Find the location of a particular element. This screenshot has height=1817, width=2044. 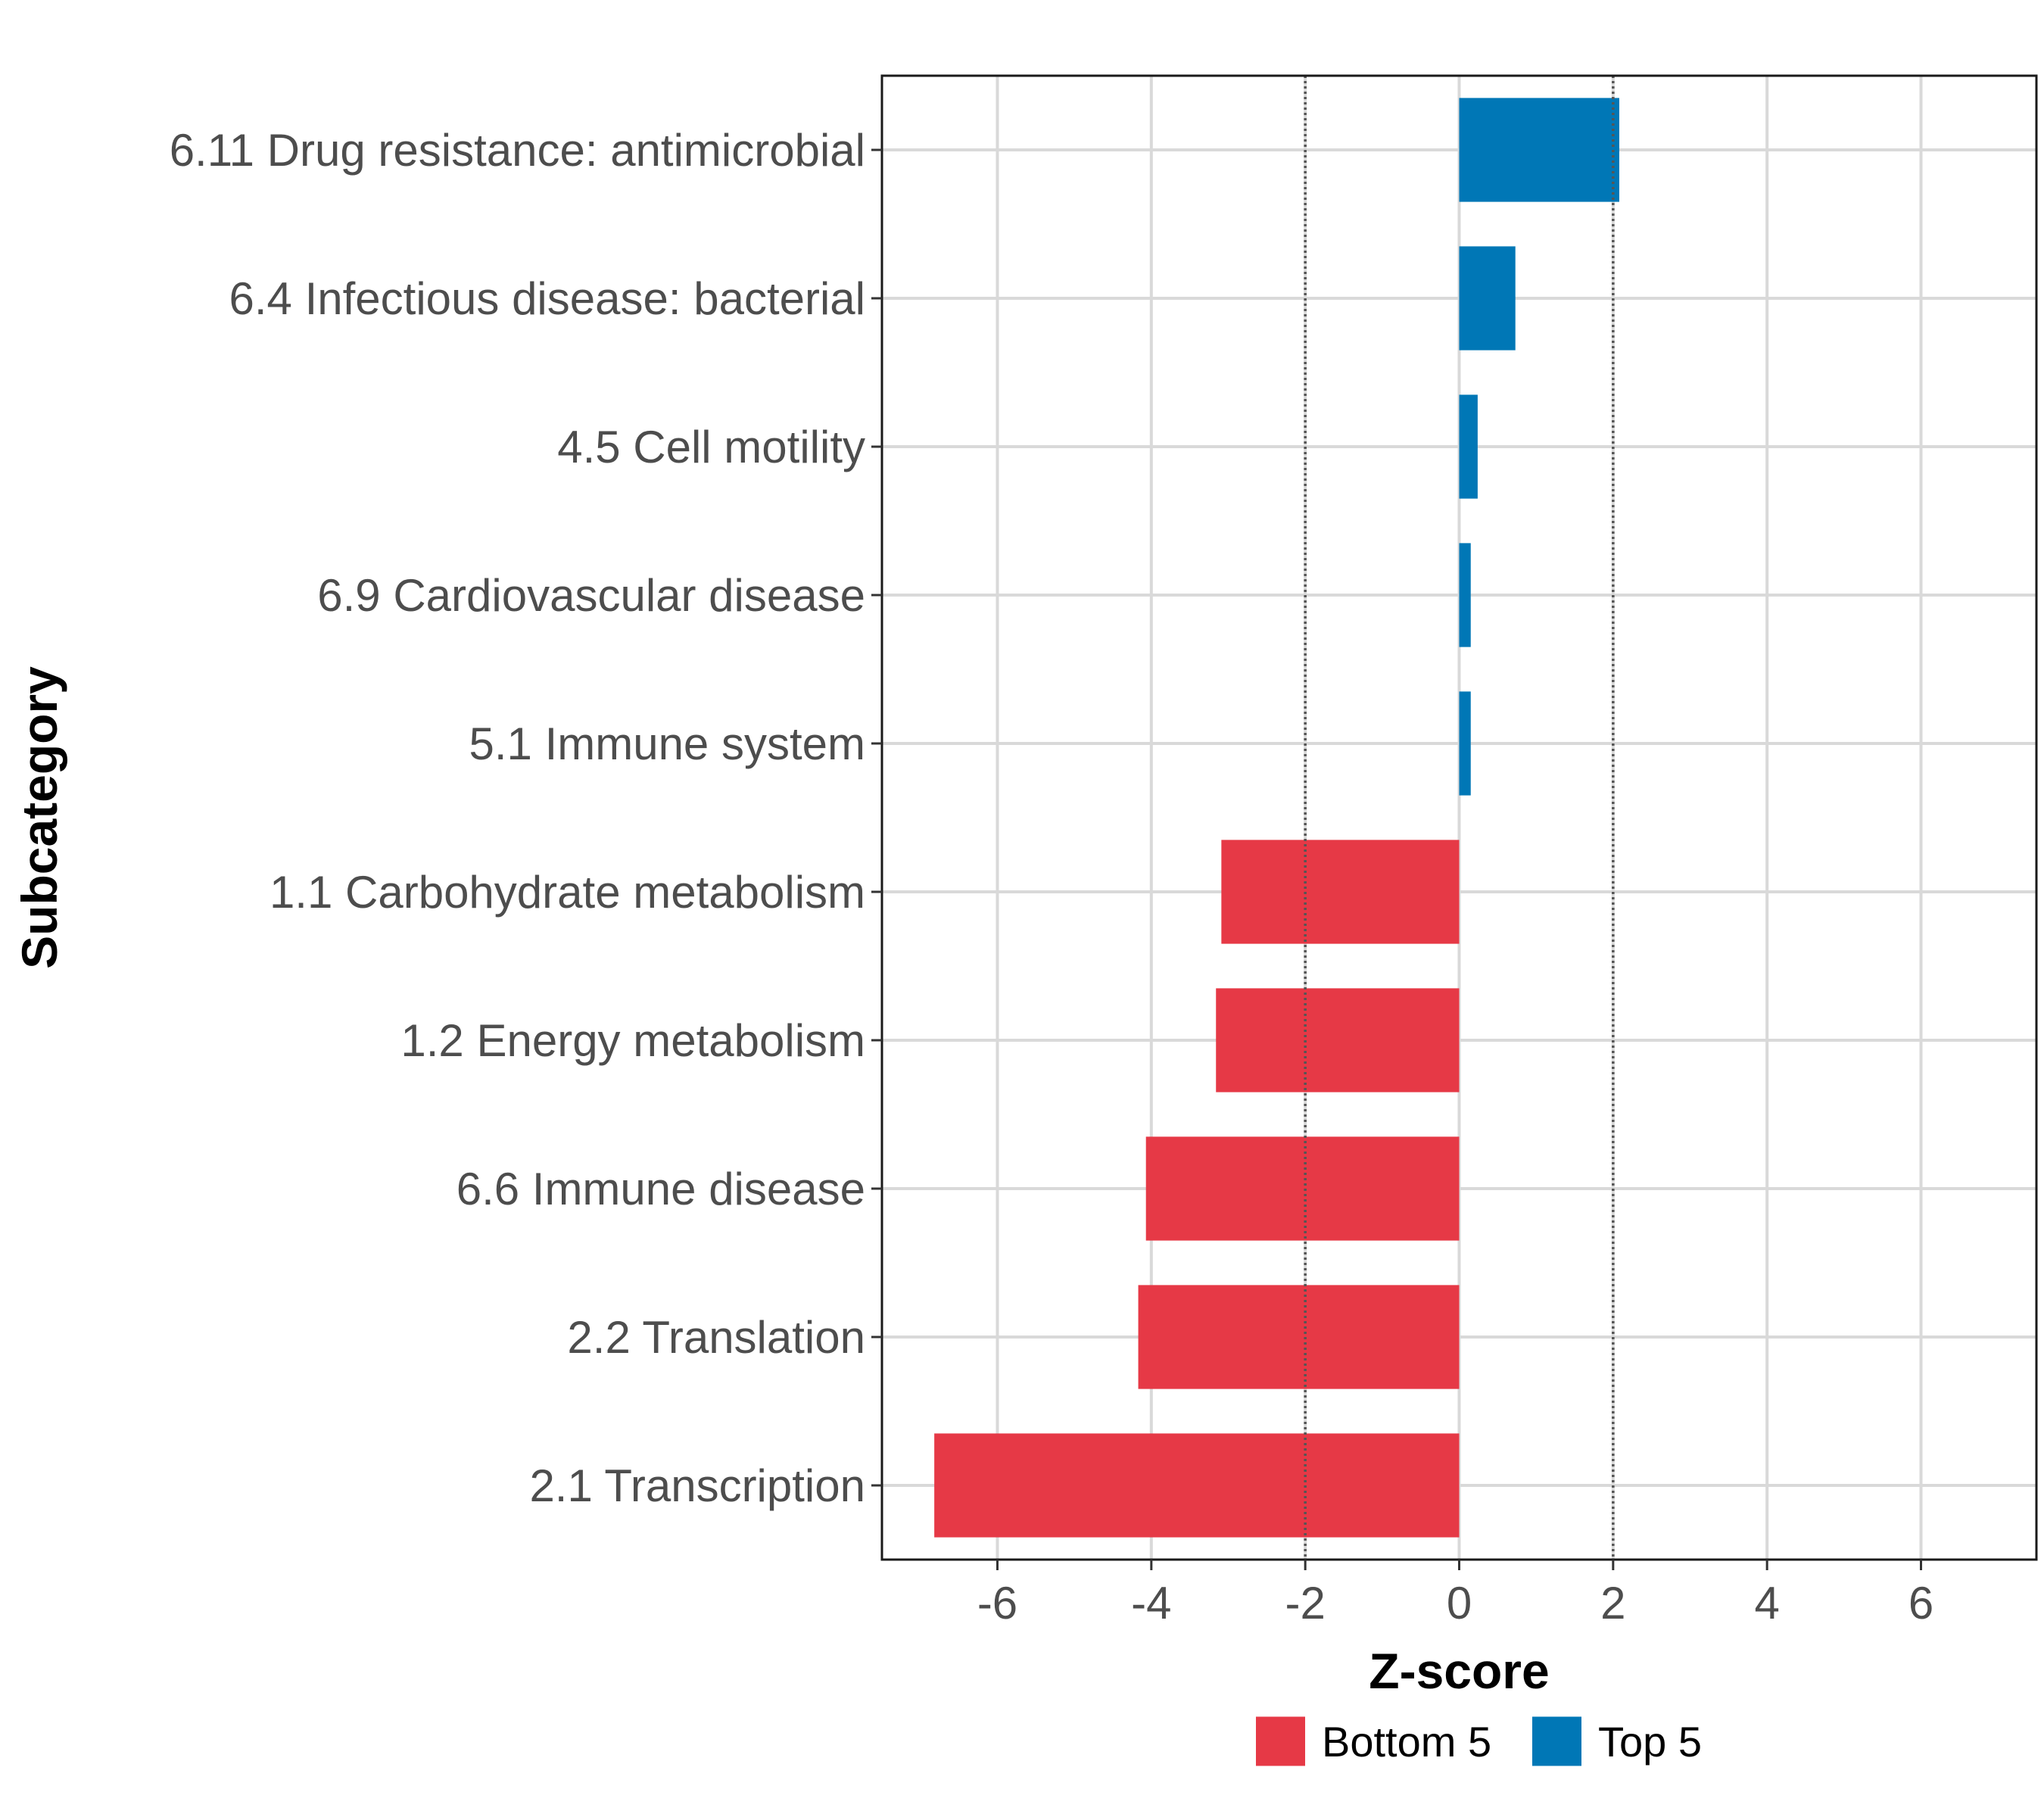

y-tick-label: 6.4 Infectious disease: bacterial is located at coordinates (547, 298).